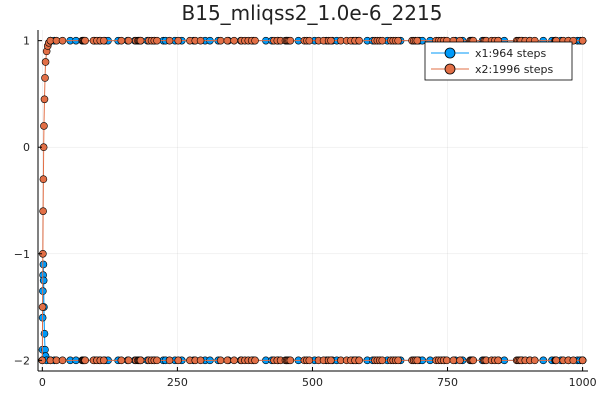 Image resolution: width=600 pixels, height=400 pixels. What do you see at coordinates (42, 382) in the screenshot?
I see `x-tick-label: 0` at bounding box center [42, 382].